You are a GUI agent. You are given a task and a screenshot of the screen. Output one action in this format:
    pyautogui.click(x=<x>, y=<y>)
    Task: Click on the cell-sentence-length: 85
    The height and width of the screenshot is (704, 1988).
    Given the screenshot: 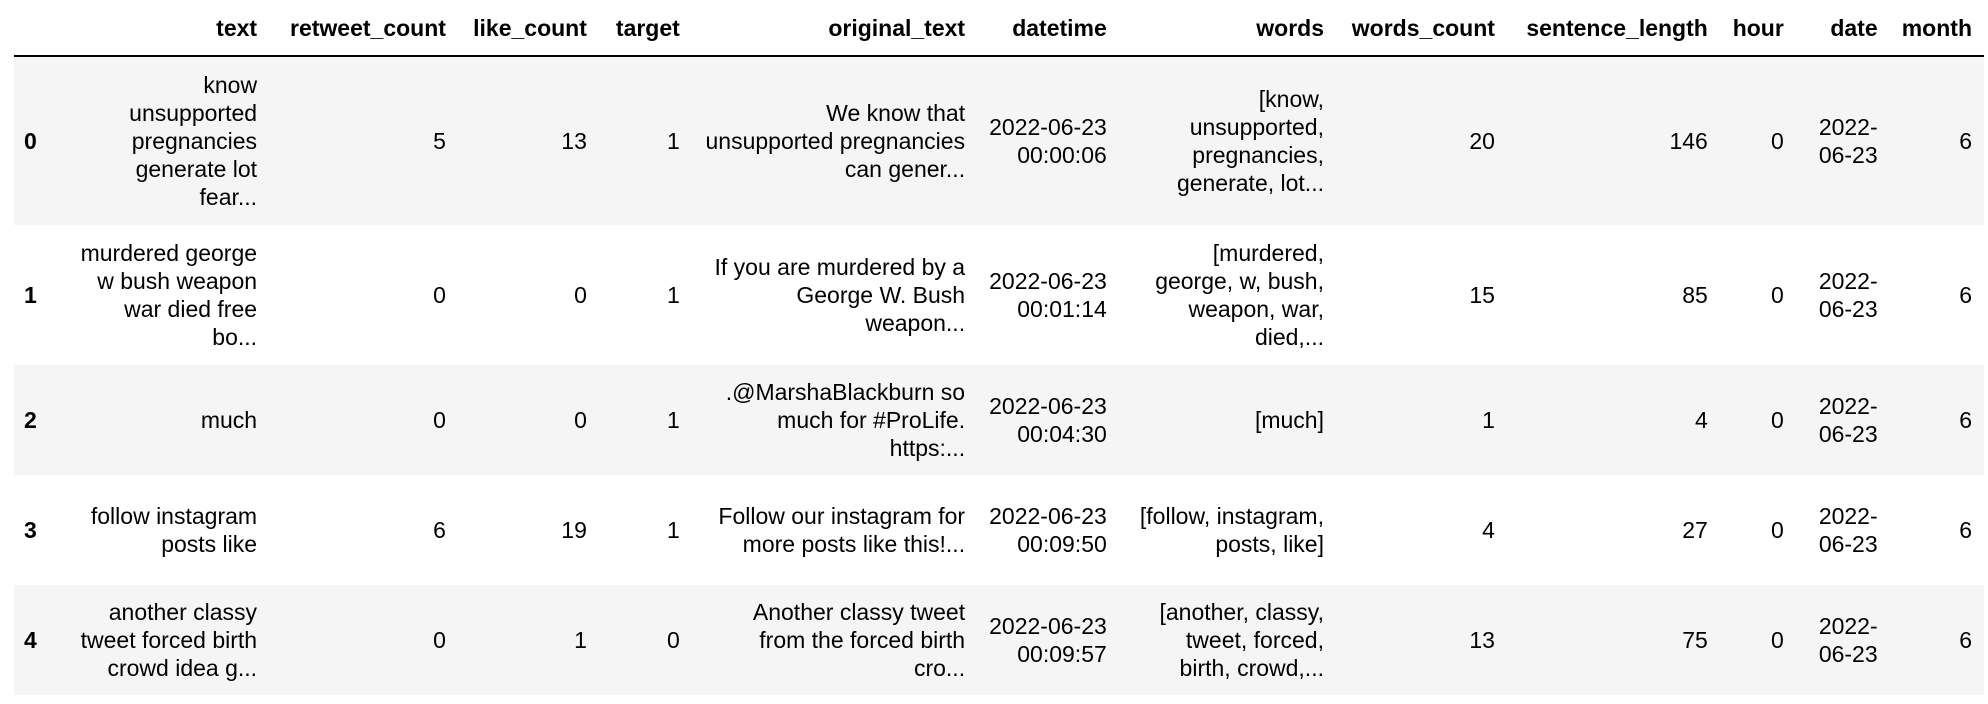 What is the action you would take?
    pyautogui.click(x=1695, y=295)
    